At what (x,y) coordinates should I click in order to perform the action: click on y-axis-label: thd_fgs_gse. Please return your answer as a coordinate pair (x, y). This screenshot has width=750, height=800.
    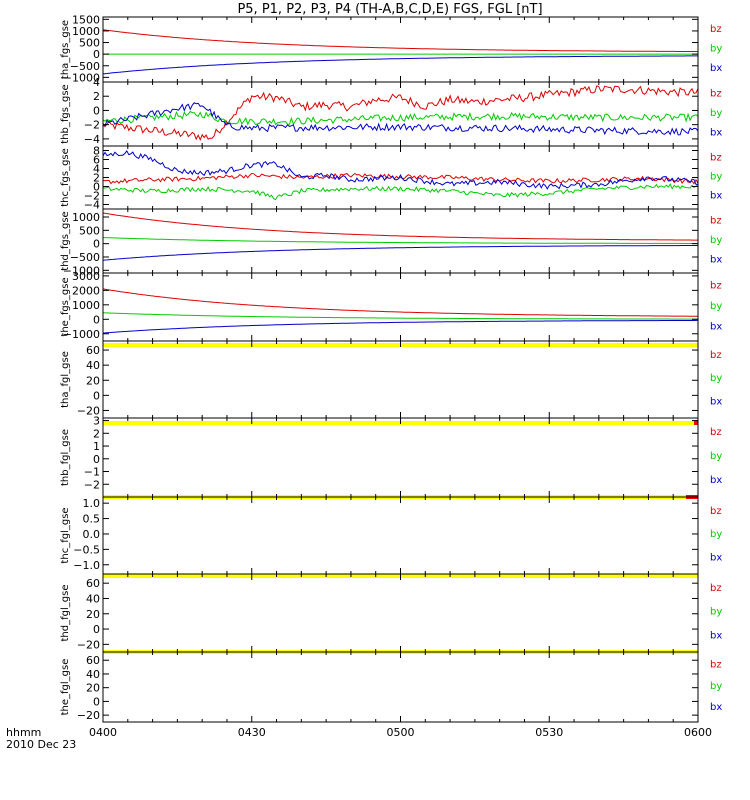
    Looking at the image, I should click on (65, 240).